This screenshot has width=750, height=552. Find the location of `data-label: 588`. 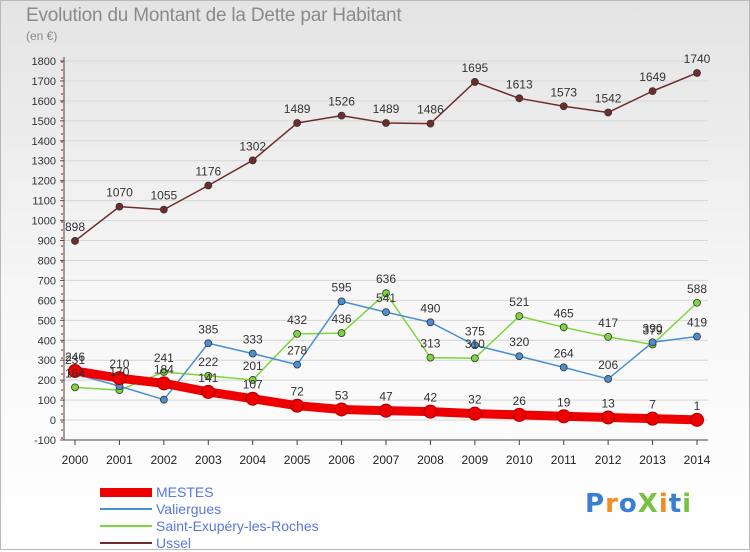

data-label: 588 is located at coordinates (697, 289).